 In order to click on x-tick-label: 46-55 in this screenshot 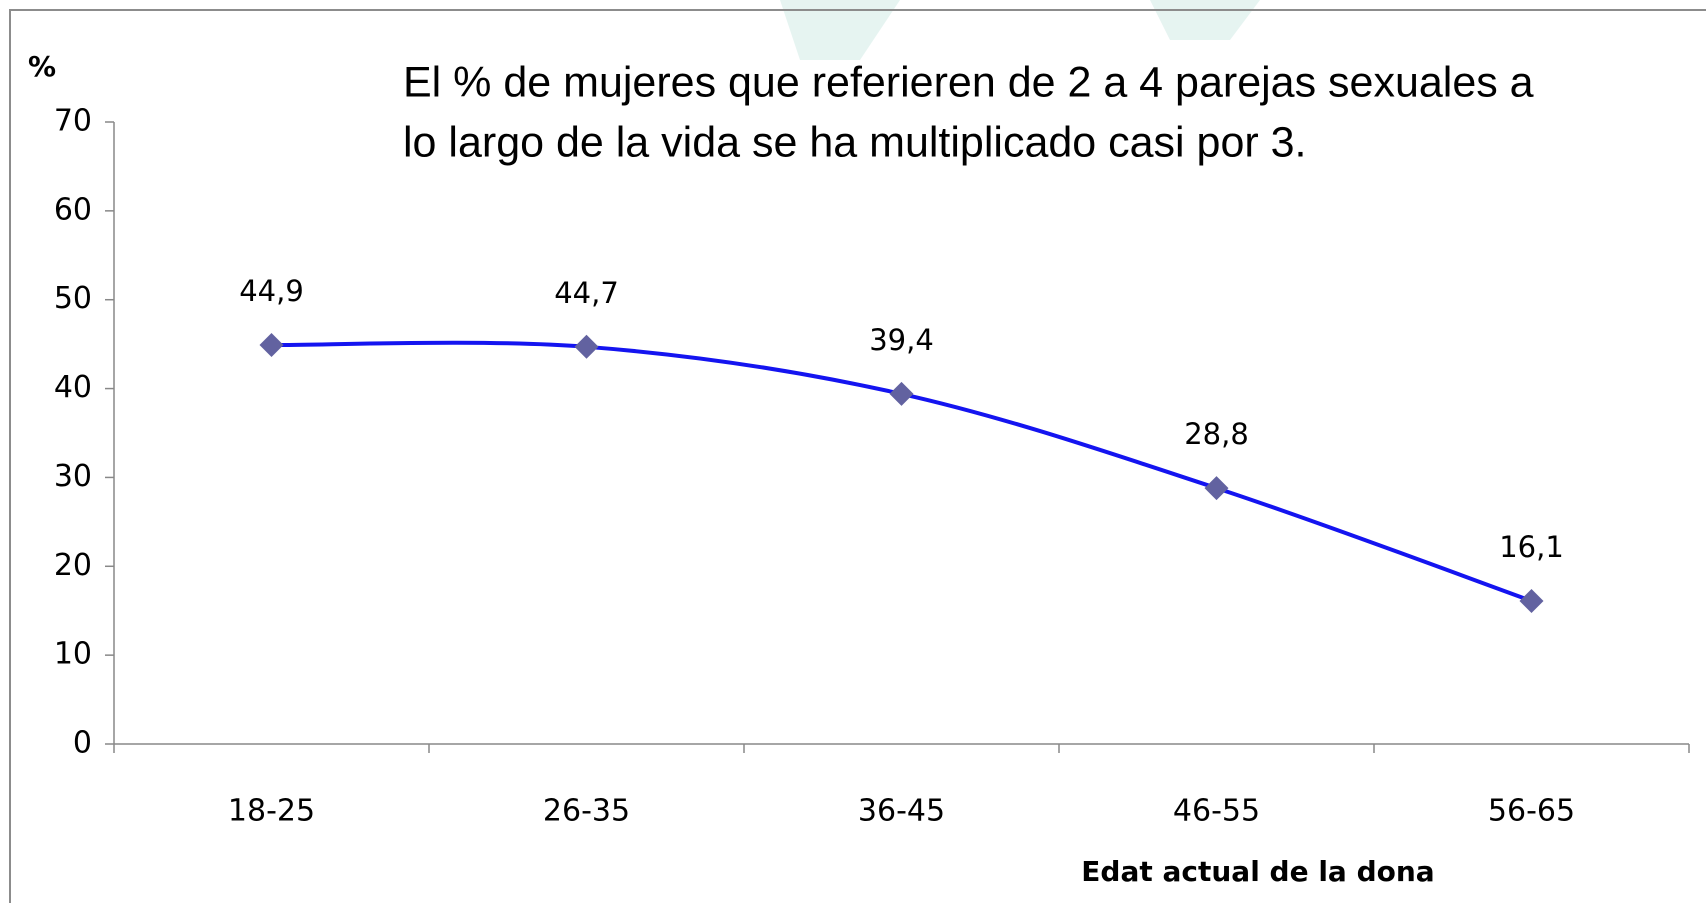, I will do `click(1216, 811)`.